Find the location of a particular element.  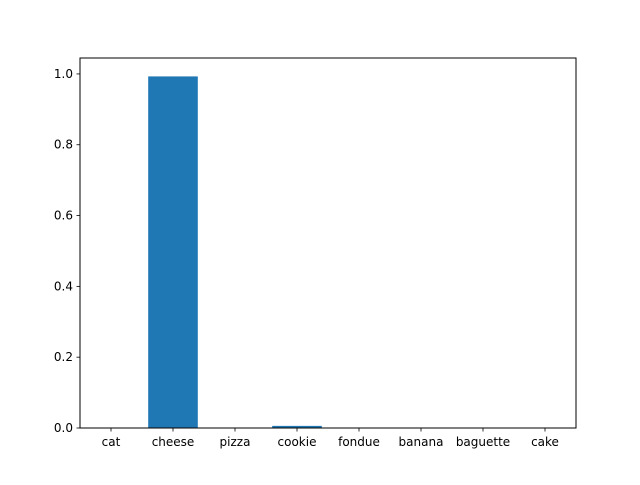

y-tick-label: 0.2 is located at coordinates (63, 357).